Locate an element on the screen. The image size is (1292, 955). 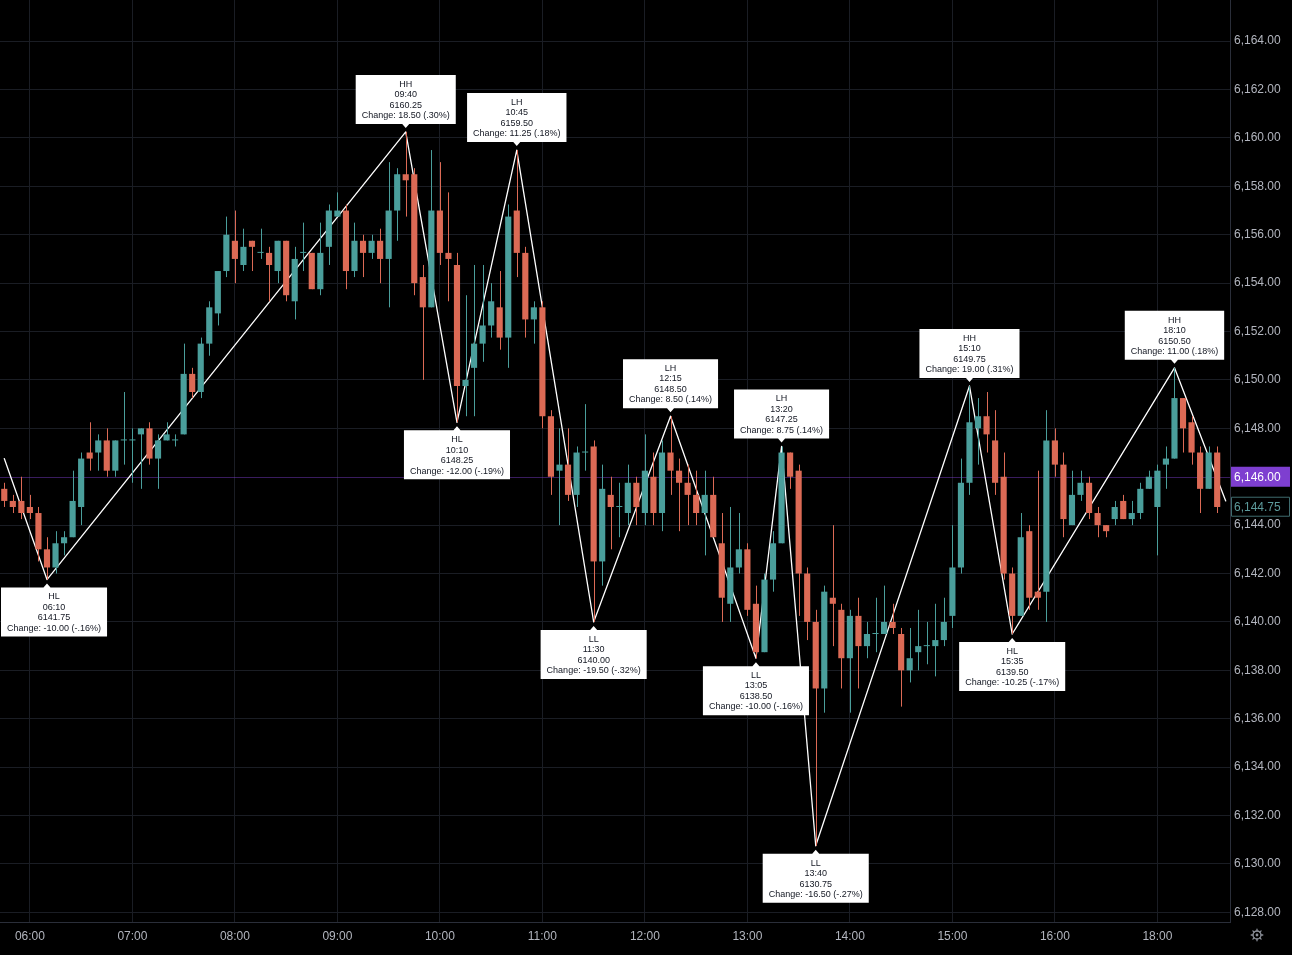
annotation: HH 18:10 6150.50 Change: 11.00 (.18%) is located at coordinates (1174, 335).